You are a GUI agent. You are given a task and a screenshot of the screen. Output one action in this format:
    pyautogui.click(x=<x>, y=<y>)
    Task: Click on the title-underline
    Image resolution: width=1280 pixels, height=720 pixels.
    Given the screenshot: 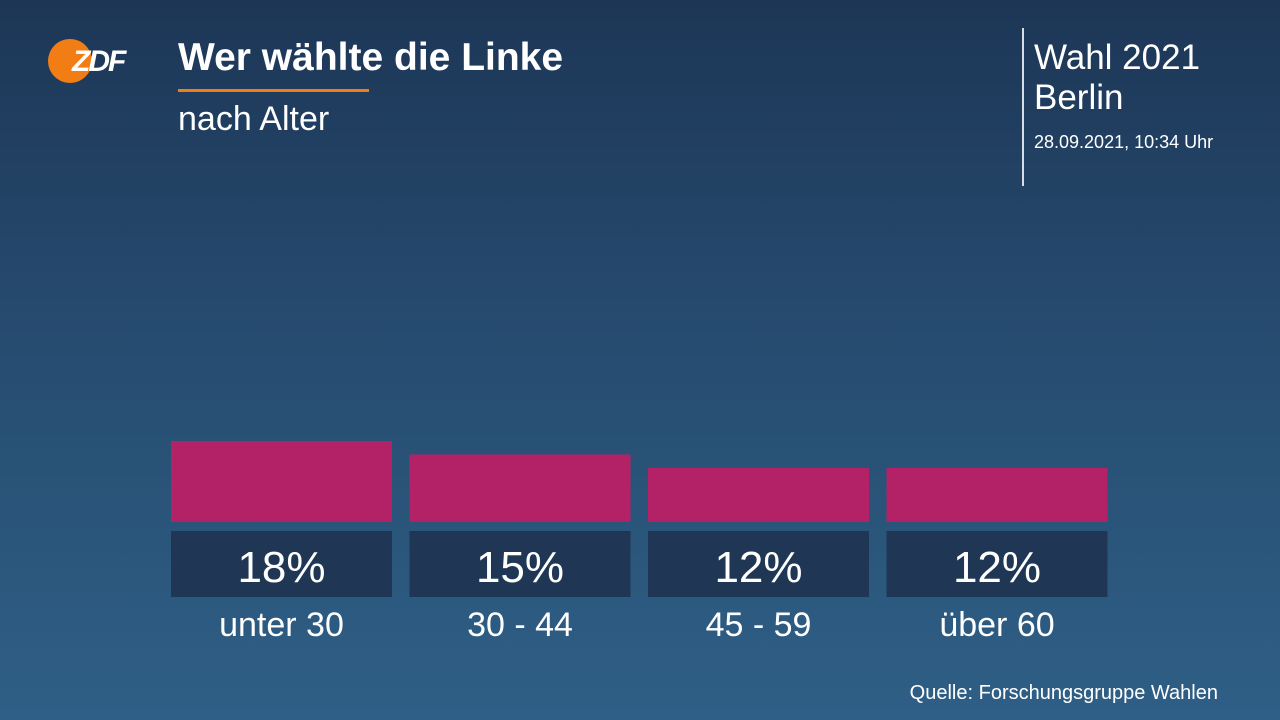 What is the action you would take?
    pyautogui.click(x=273, y=90)
    